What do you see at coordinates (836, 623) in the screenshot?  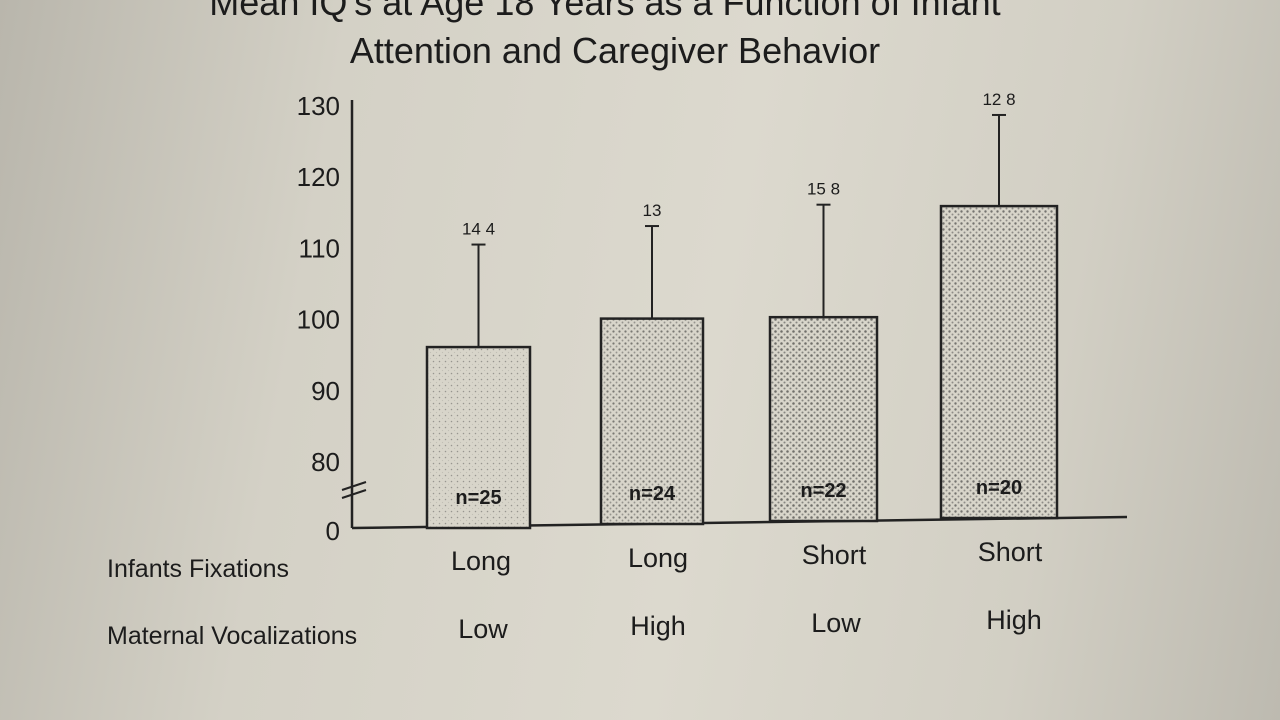 I see `cat-vocal-3: Low` at bounding box center [836, 623].